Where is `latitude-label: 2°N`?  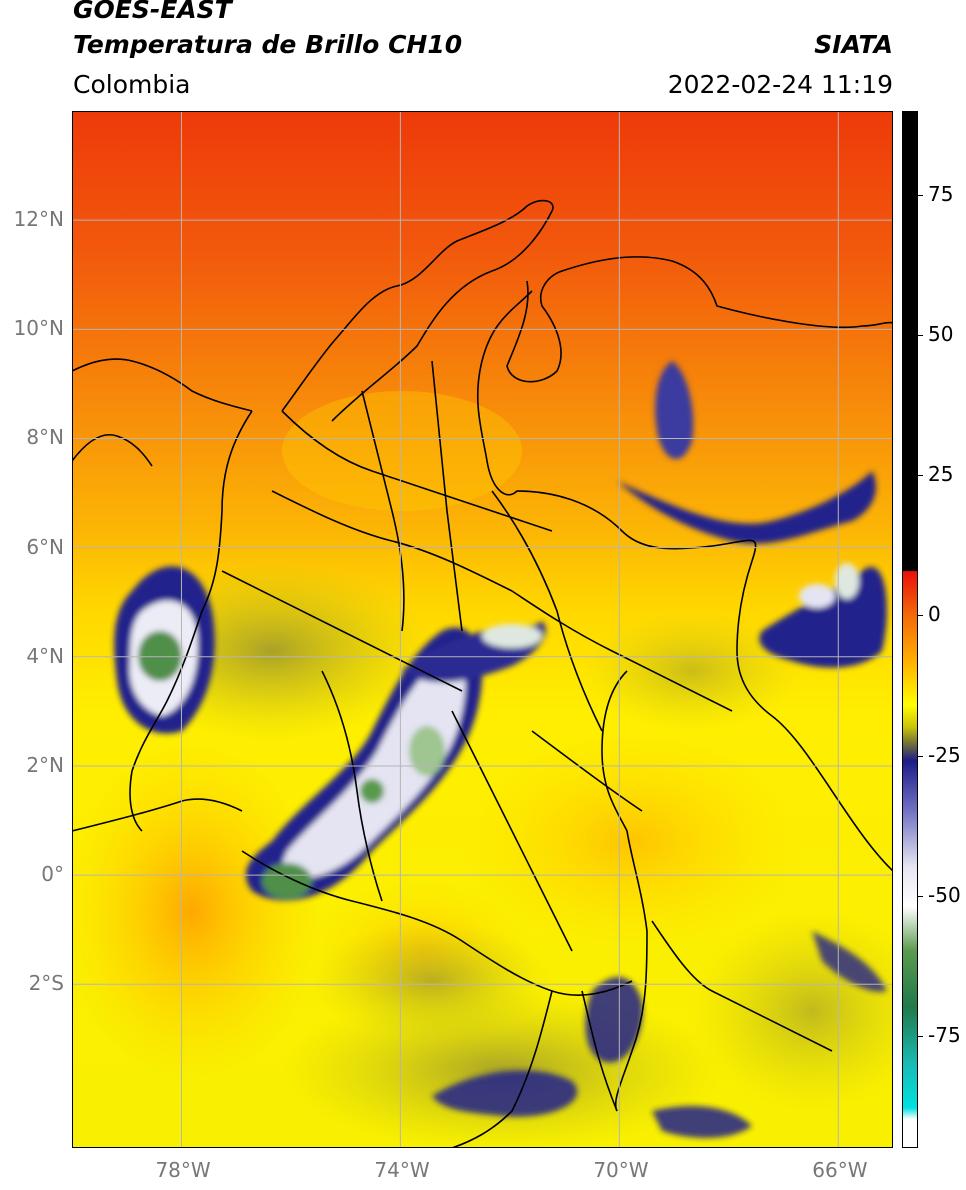
latitude-label: 2°N is located at coordinates (45, 764).